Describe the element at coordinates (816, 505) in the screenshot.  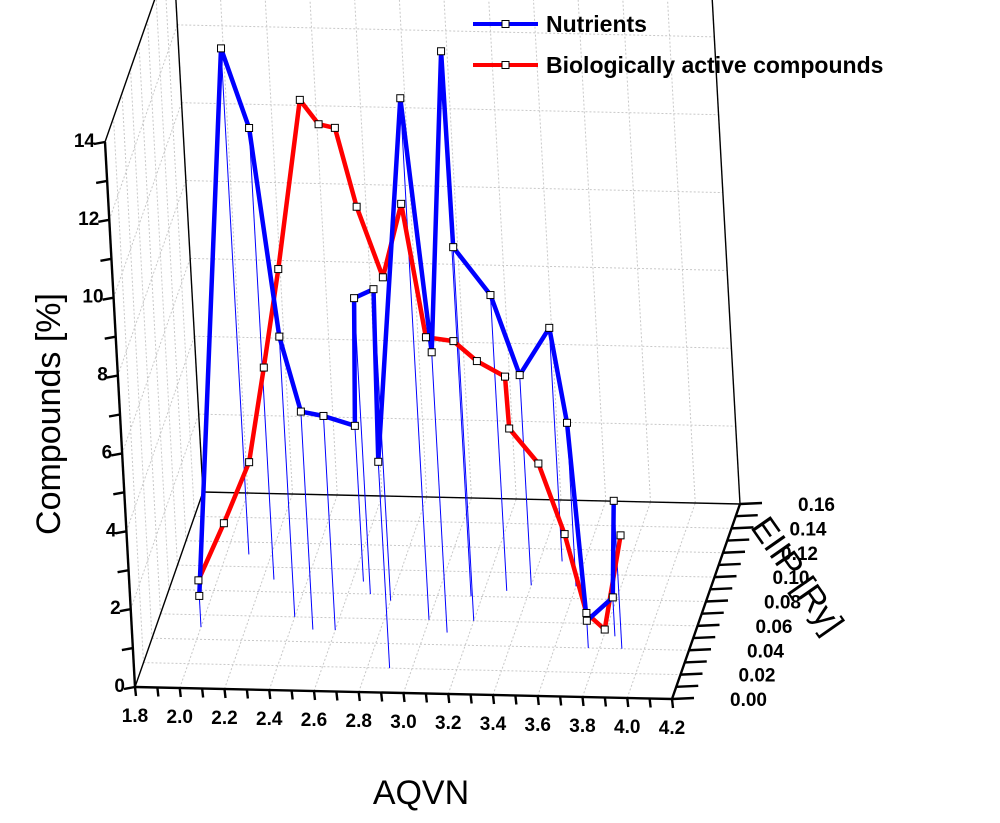
I see `y-tick-label: 0.16` at that location.